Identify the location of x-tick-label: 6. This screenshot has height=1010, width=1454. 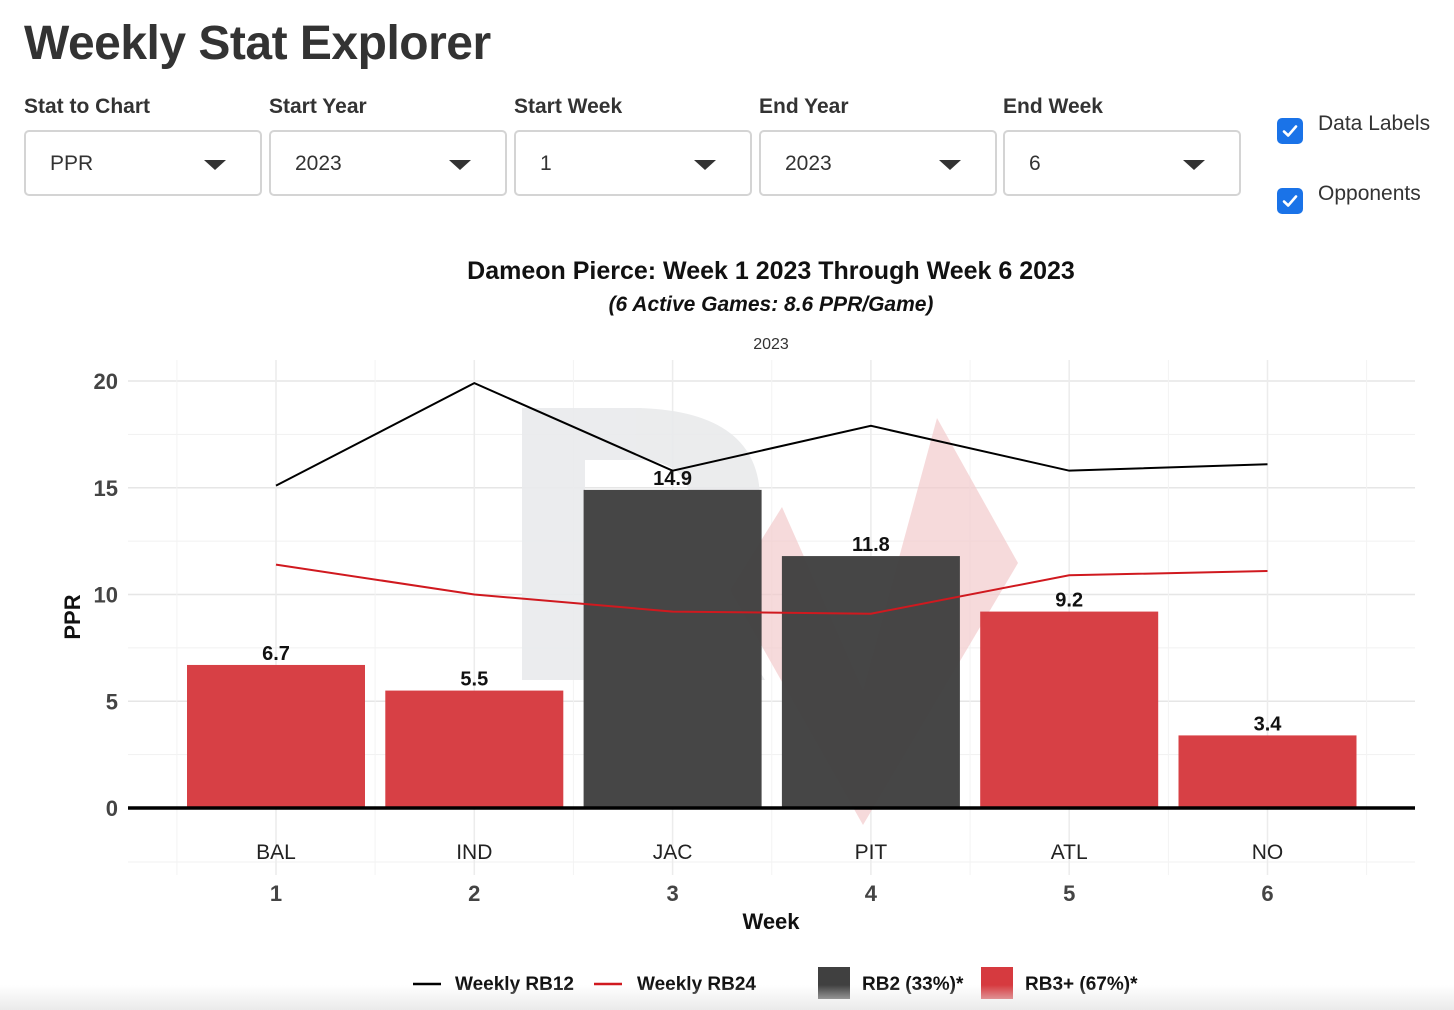
(1267, 893).